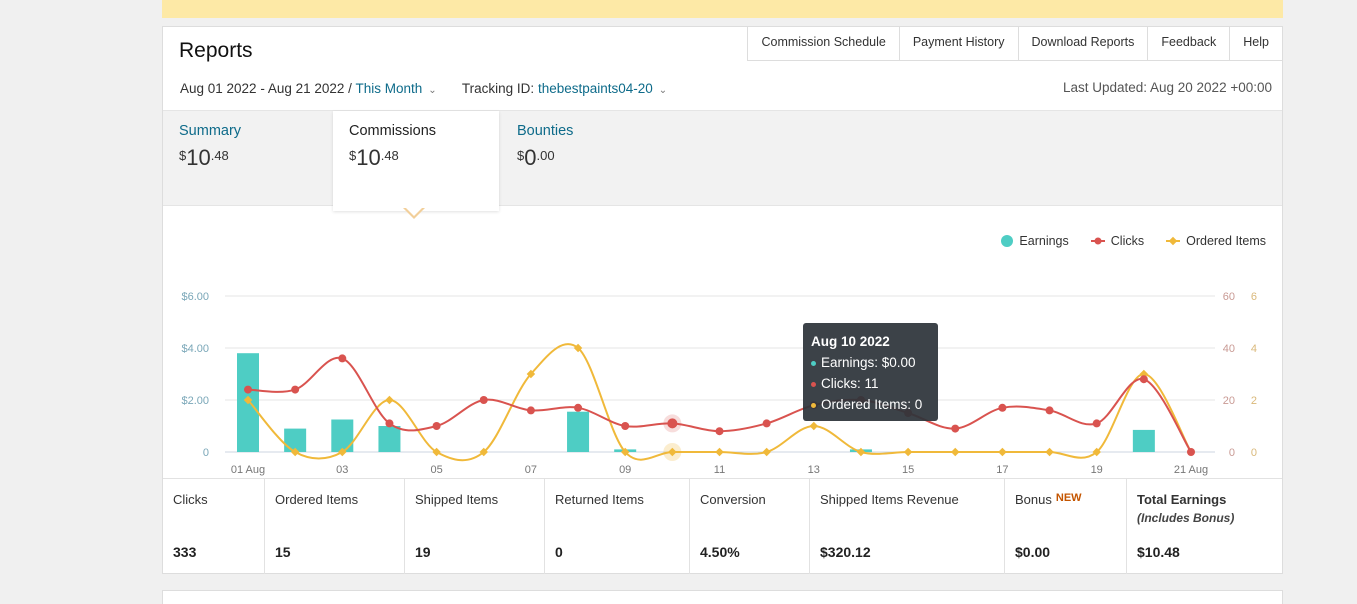 The width and height of the screenshot is (1357, 604). I want to click on x-tick-label: 01 Aug, so click(248, 470).